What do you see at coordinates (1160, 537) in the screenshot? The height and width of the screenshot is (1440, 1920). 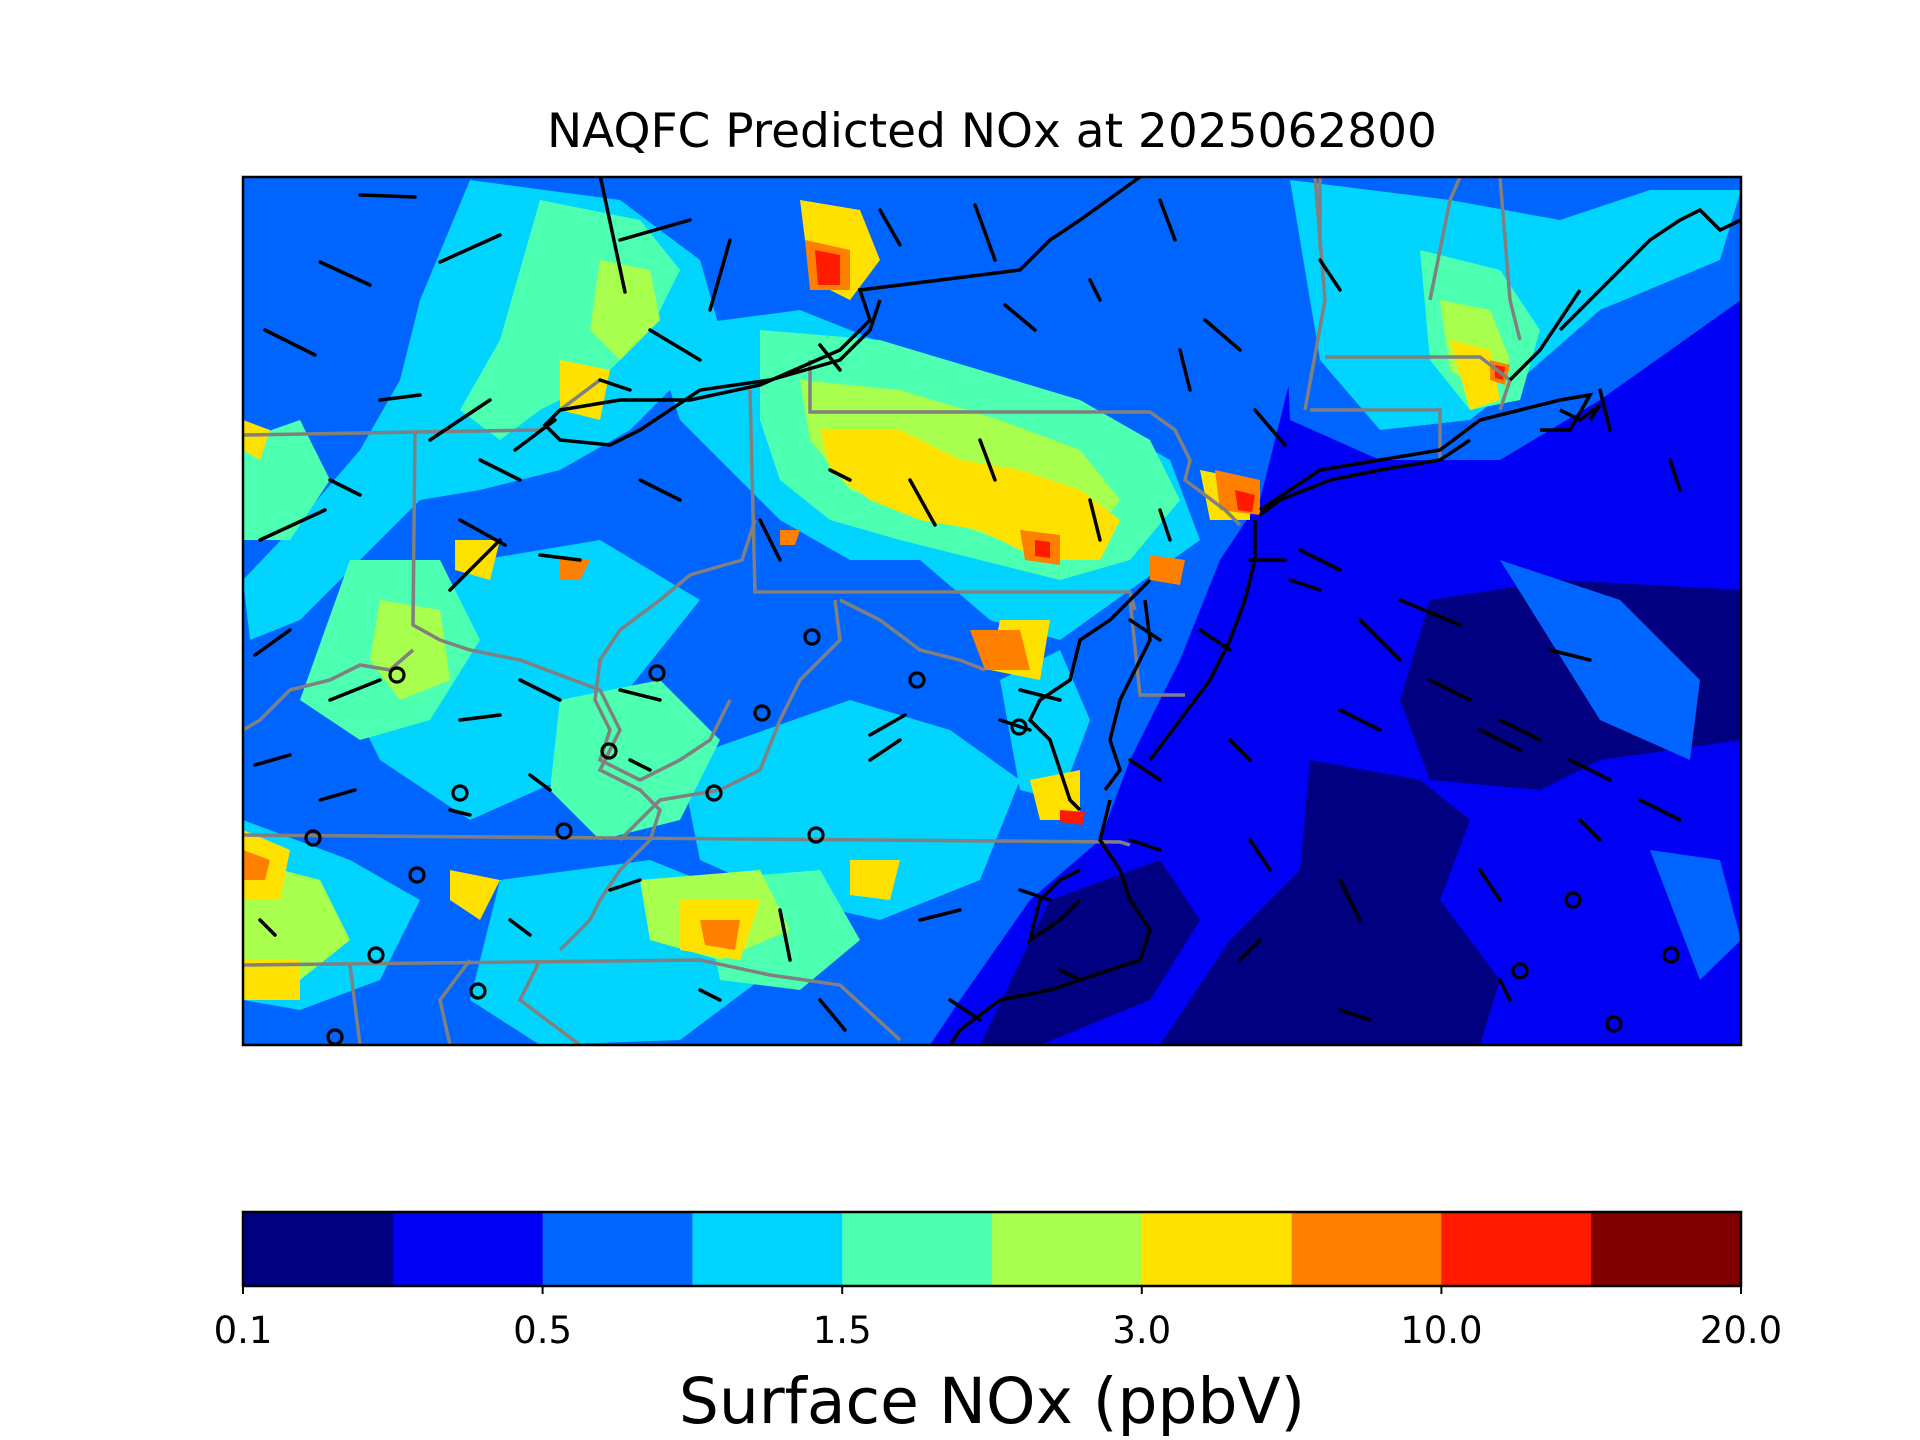 I see `red-nox-patches` at bounding box center [1160, 537].